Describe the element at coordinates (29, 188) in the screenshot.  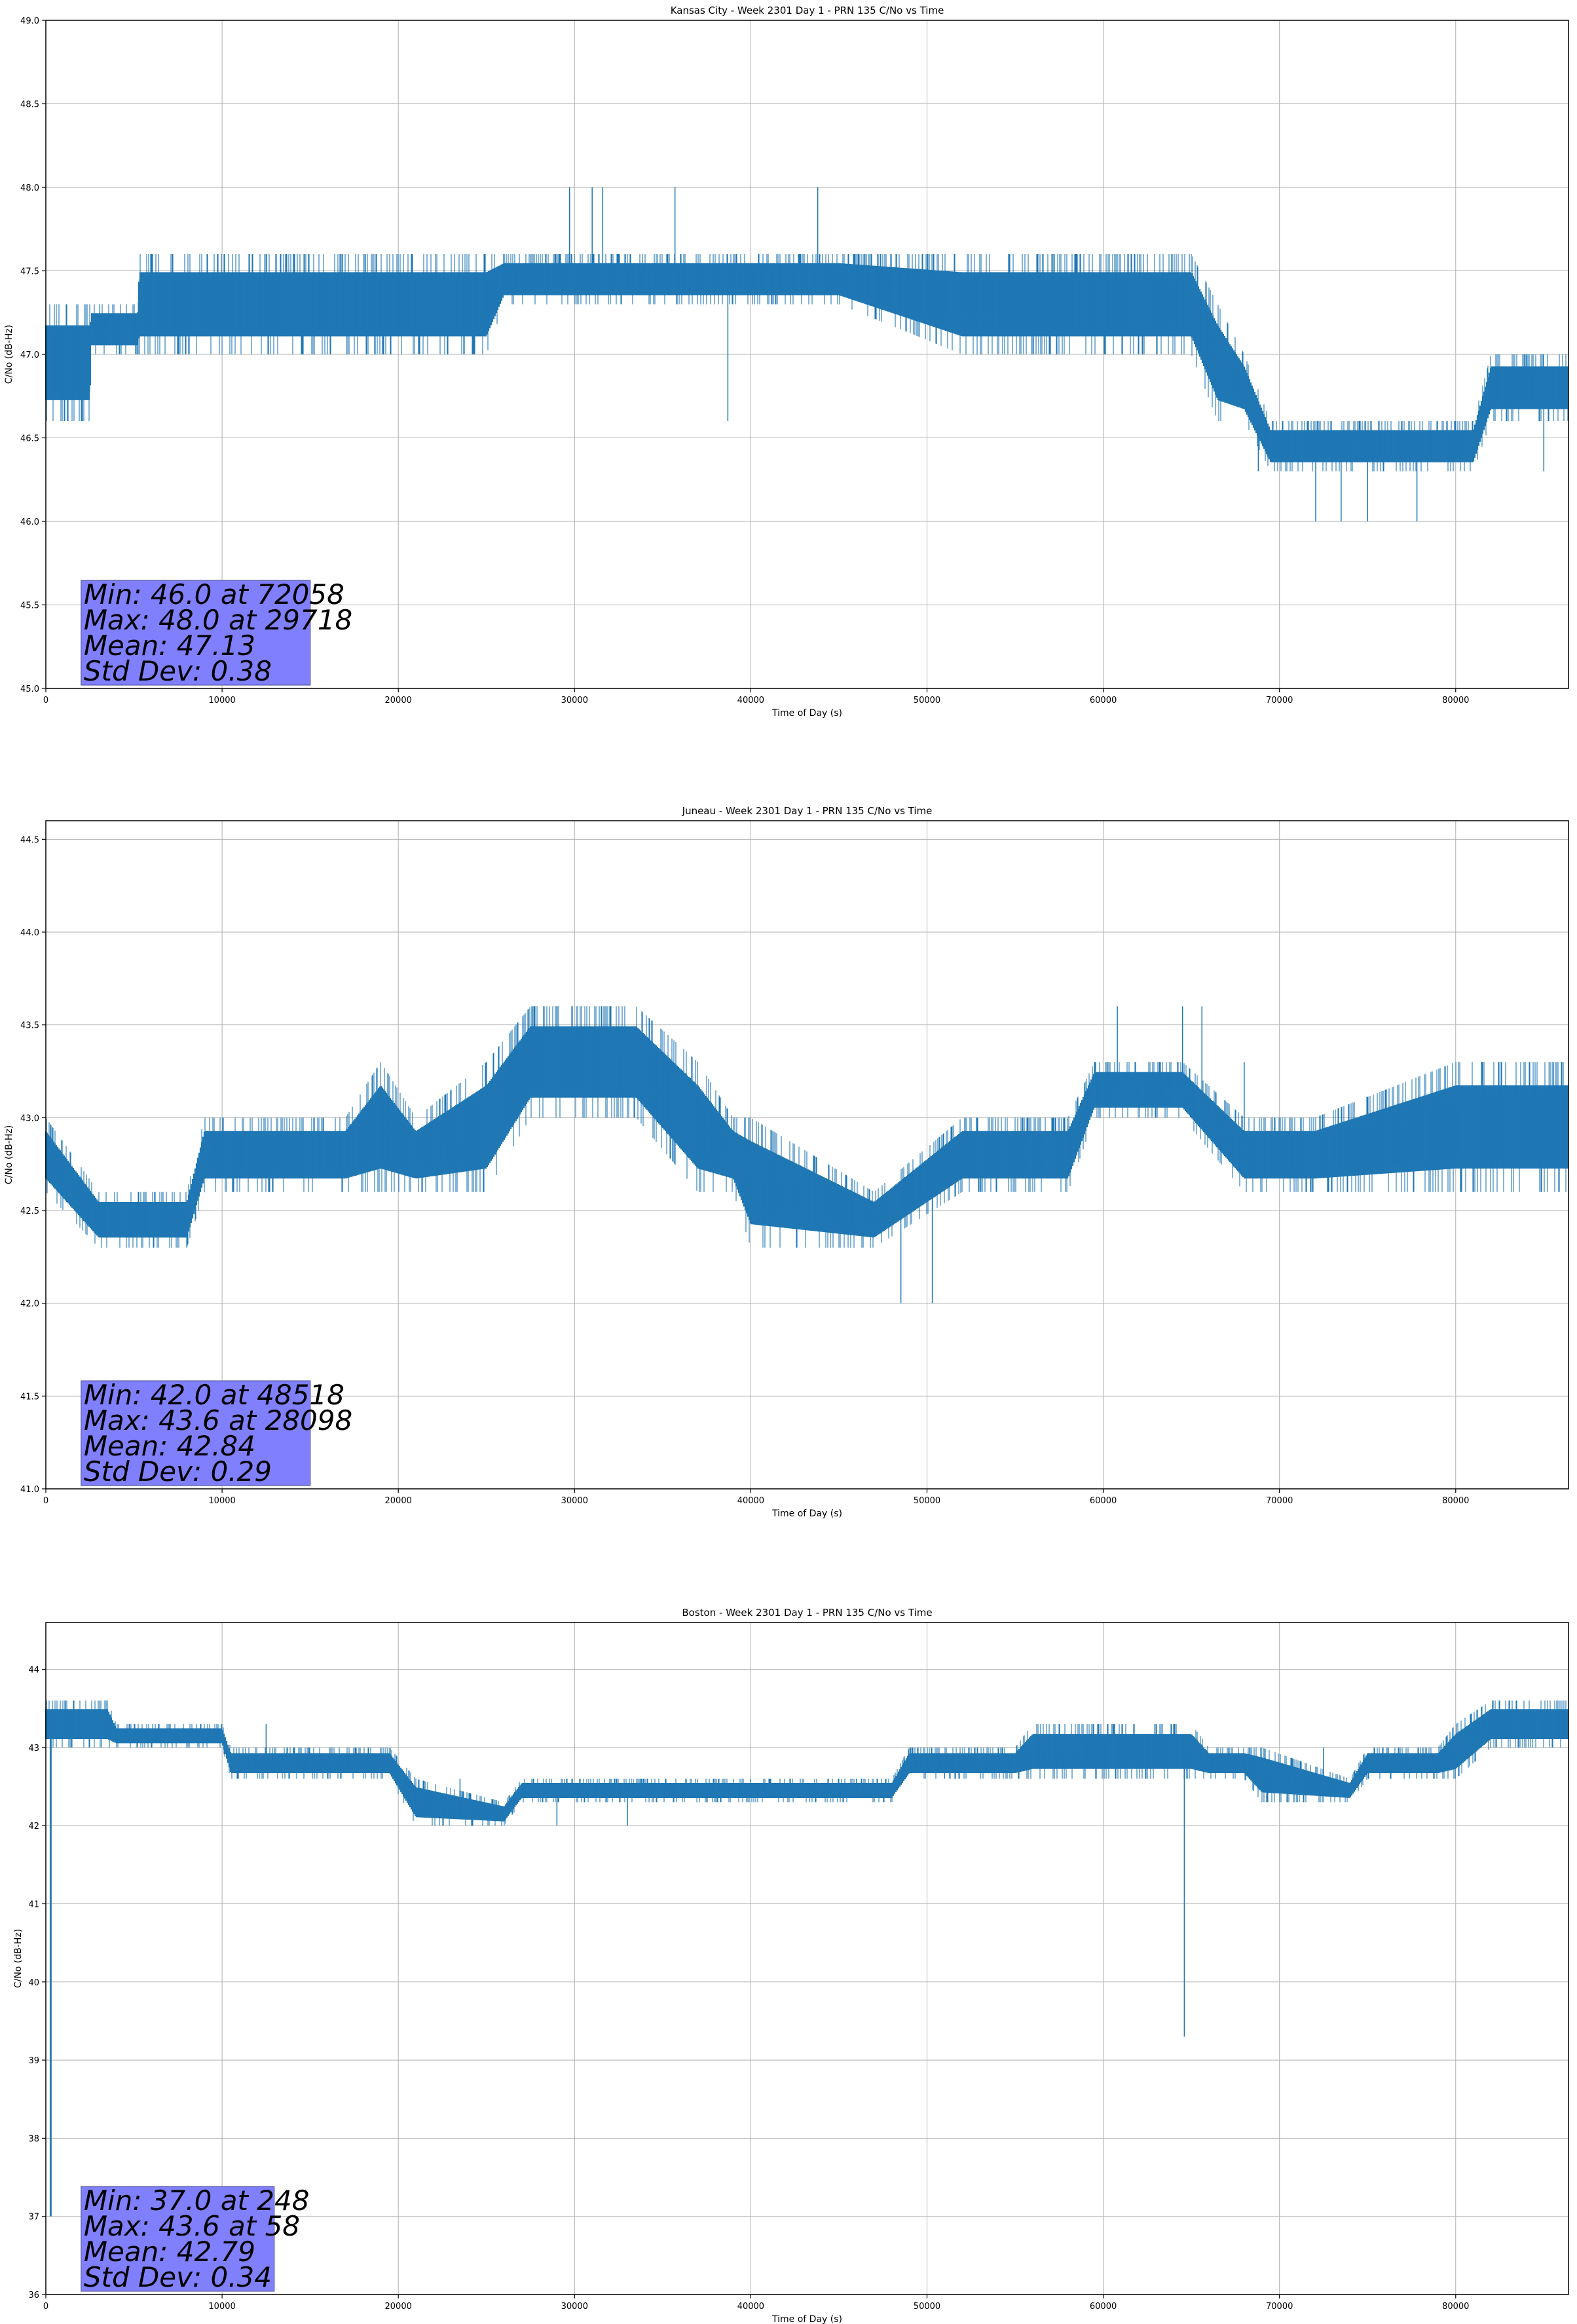
I see `y-tick-label: 48.0` at that location.